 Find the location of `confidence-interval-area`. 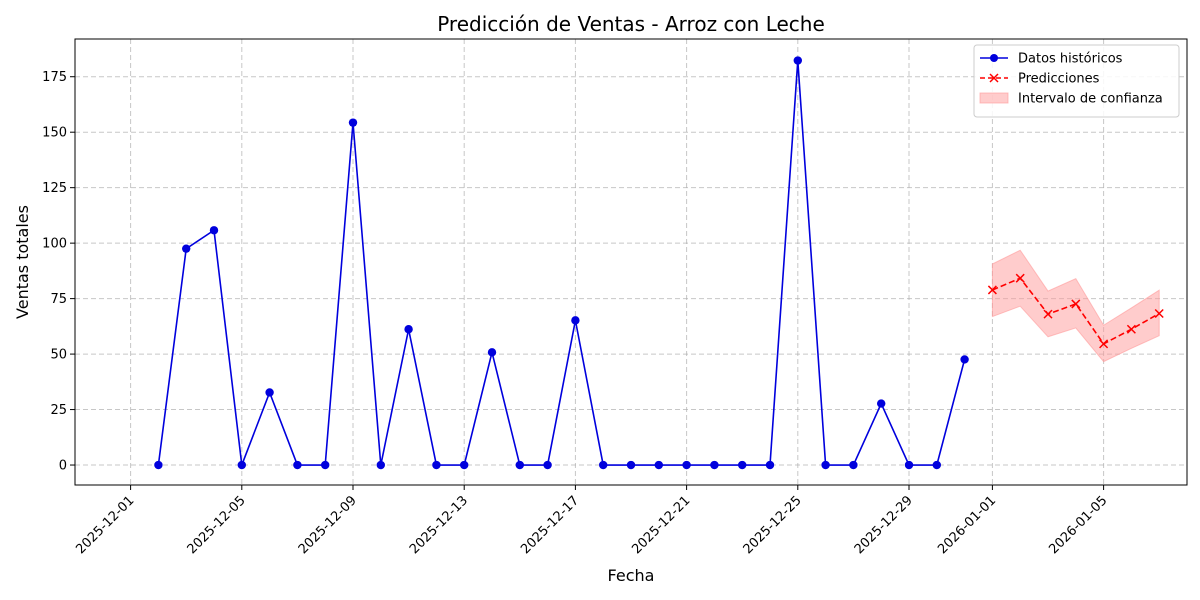

confidence-interval-area is located at coordinates (1075, 306).